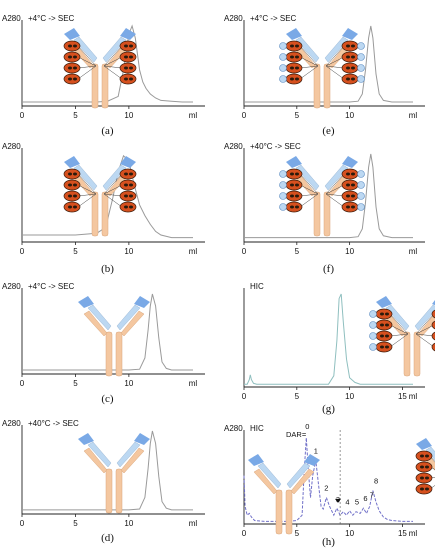  I want to click on chart-panel: A280 +40°C -> SEC 0 5 10 ml (f), so click(324, 208).